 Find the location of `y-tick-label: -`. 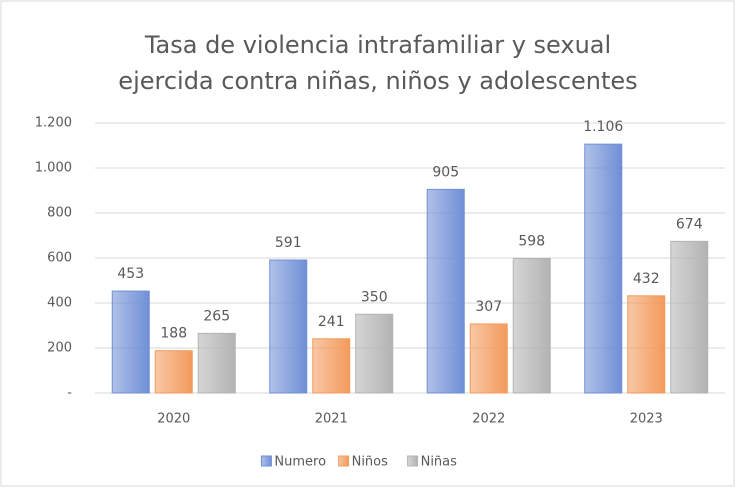

y-tick-label: - is located at coordinates (69, 393).